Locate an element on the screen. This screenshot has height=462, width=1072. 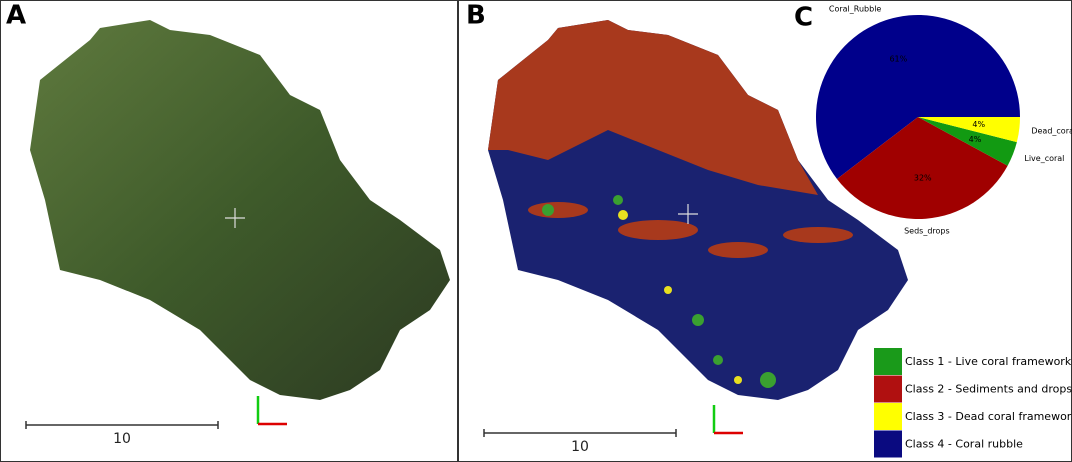
panel-letter: C is located at coordinates (803, 18).